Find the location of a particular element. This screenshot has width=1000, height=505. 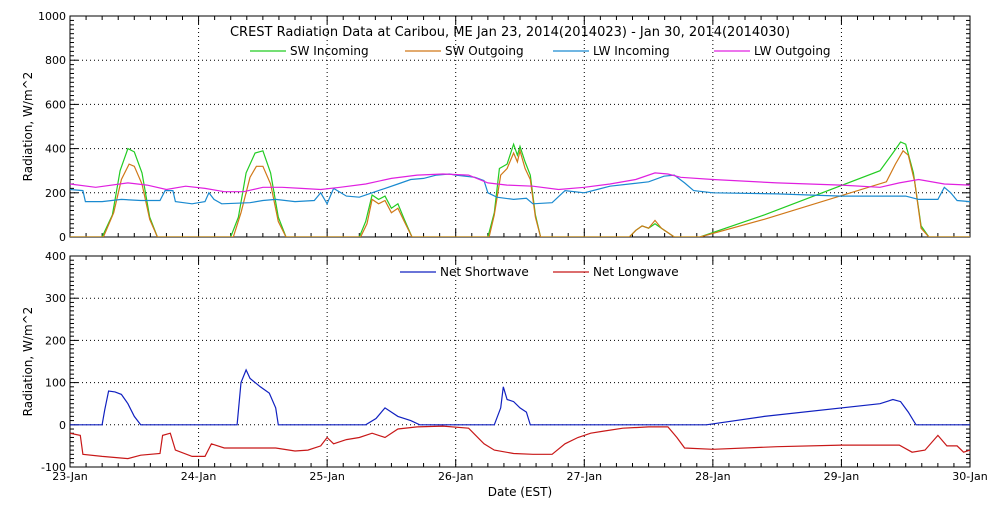

x-tick-label: 30-Jan is located at coordinates (970, 476).